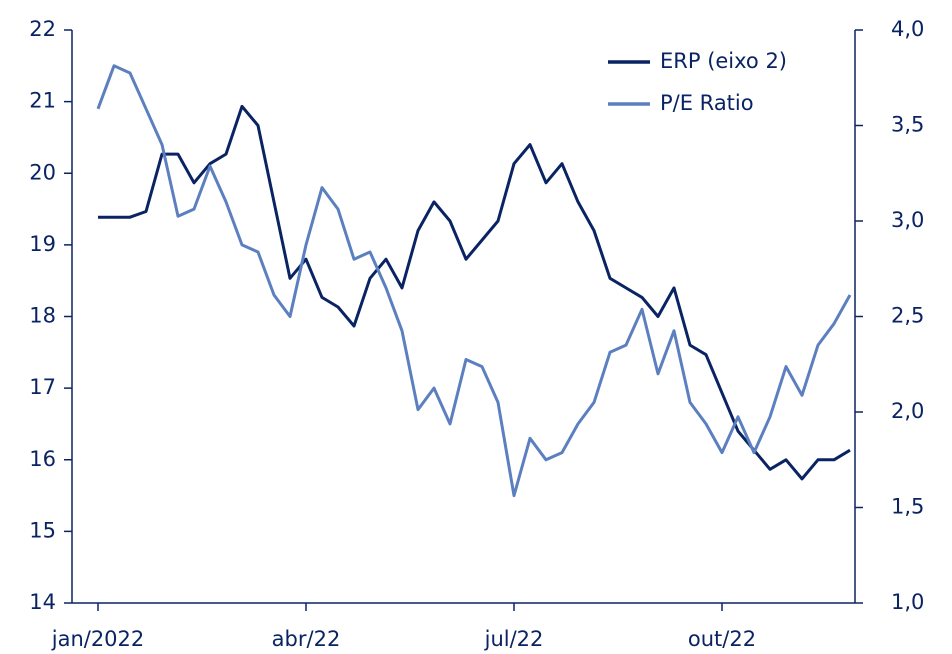 This screenshot has height=654, width=952. Describe the element at coordinates (42, 244) in the screenshot. I see `y-tick-label: 19` at that location.